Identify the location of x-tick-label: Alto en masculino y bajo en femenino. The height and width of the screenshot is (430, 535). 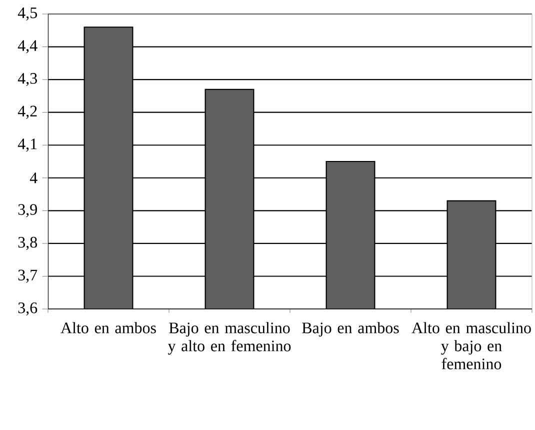
(471, 346).